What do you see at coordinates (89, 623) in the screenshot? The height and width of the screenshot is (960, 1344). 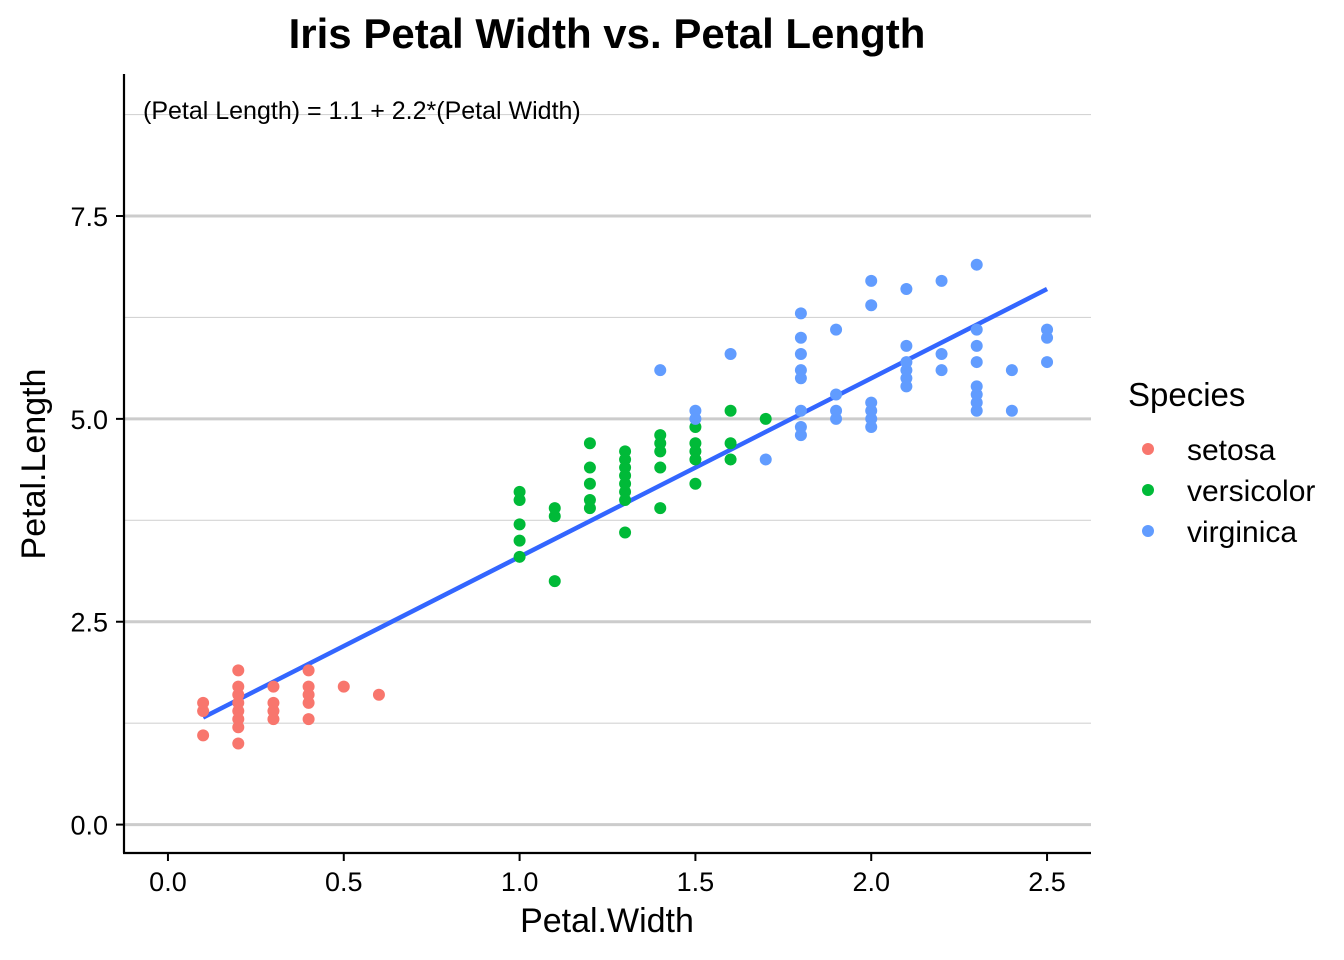 I see `y-tick-label: 2.5` at bounding box center [89, 623].